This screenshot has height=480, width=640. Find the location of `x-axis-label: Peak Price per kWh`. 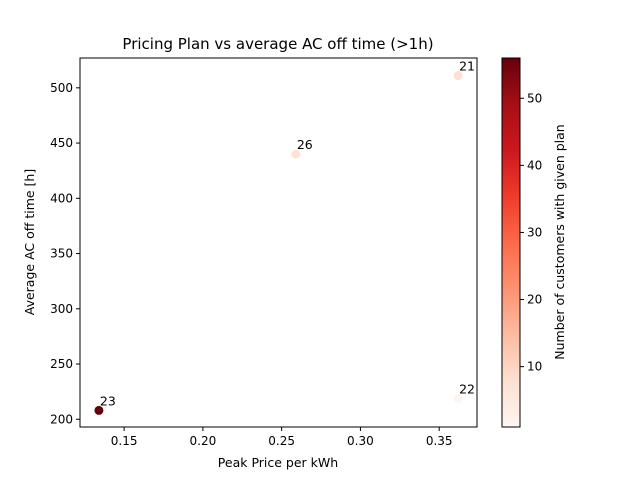

x-axis-label: Peak Price per kWh is located at coordinates (278, 462).